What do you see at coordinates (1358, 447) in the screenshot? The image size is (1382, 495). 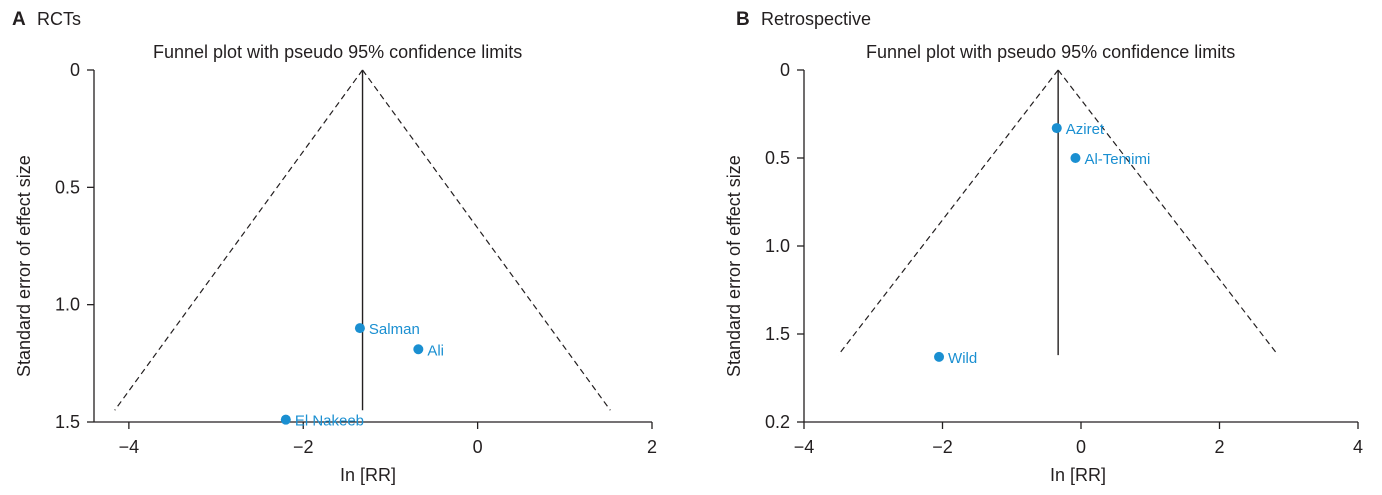 I see `x-tick-label: 4` at bounding box center [1358, 447].